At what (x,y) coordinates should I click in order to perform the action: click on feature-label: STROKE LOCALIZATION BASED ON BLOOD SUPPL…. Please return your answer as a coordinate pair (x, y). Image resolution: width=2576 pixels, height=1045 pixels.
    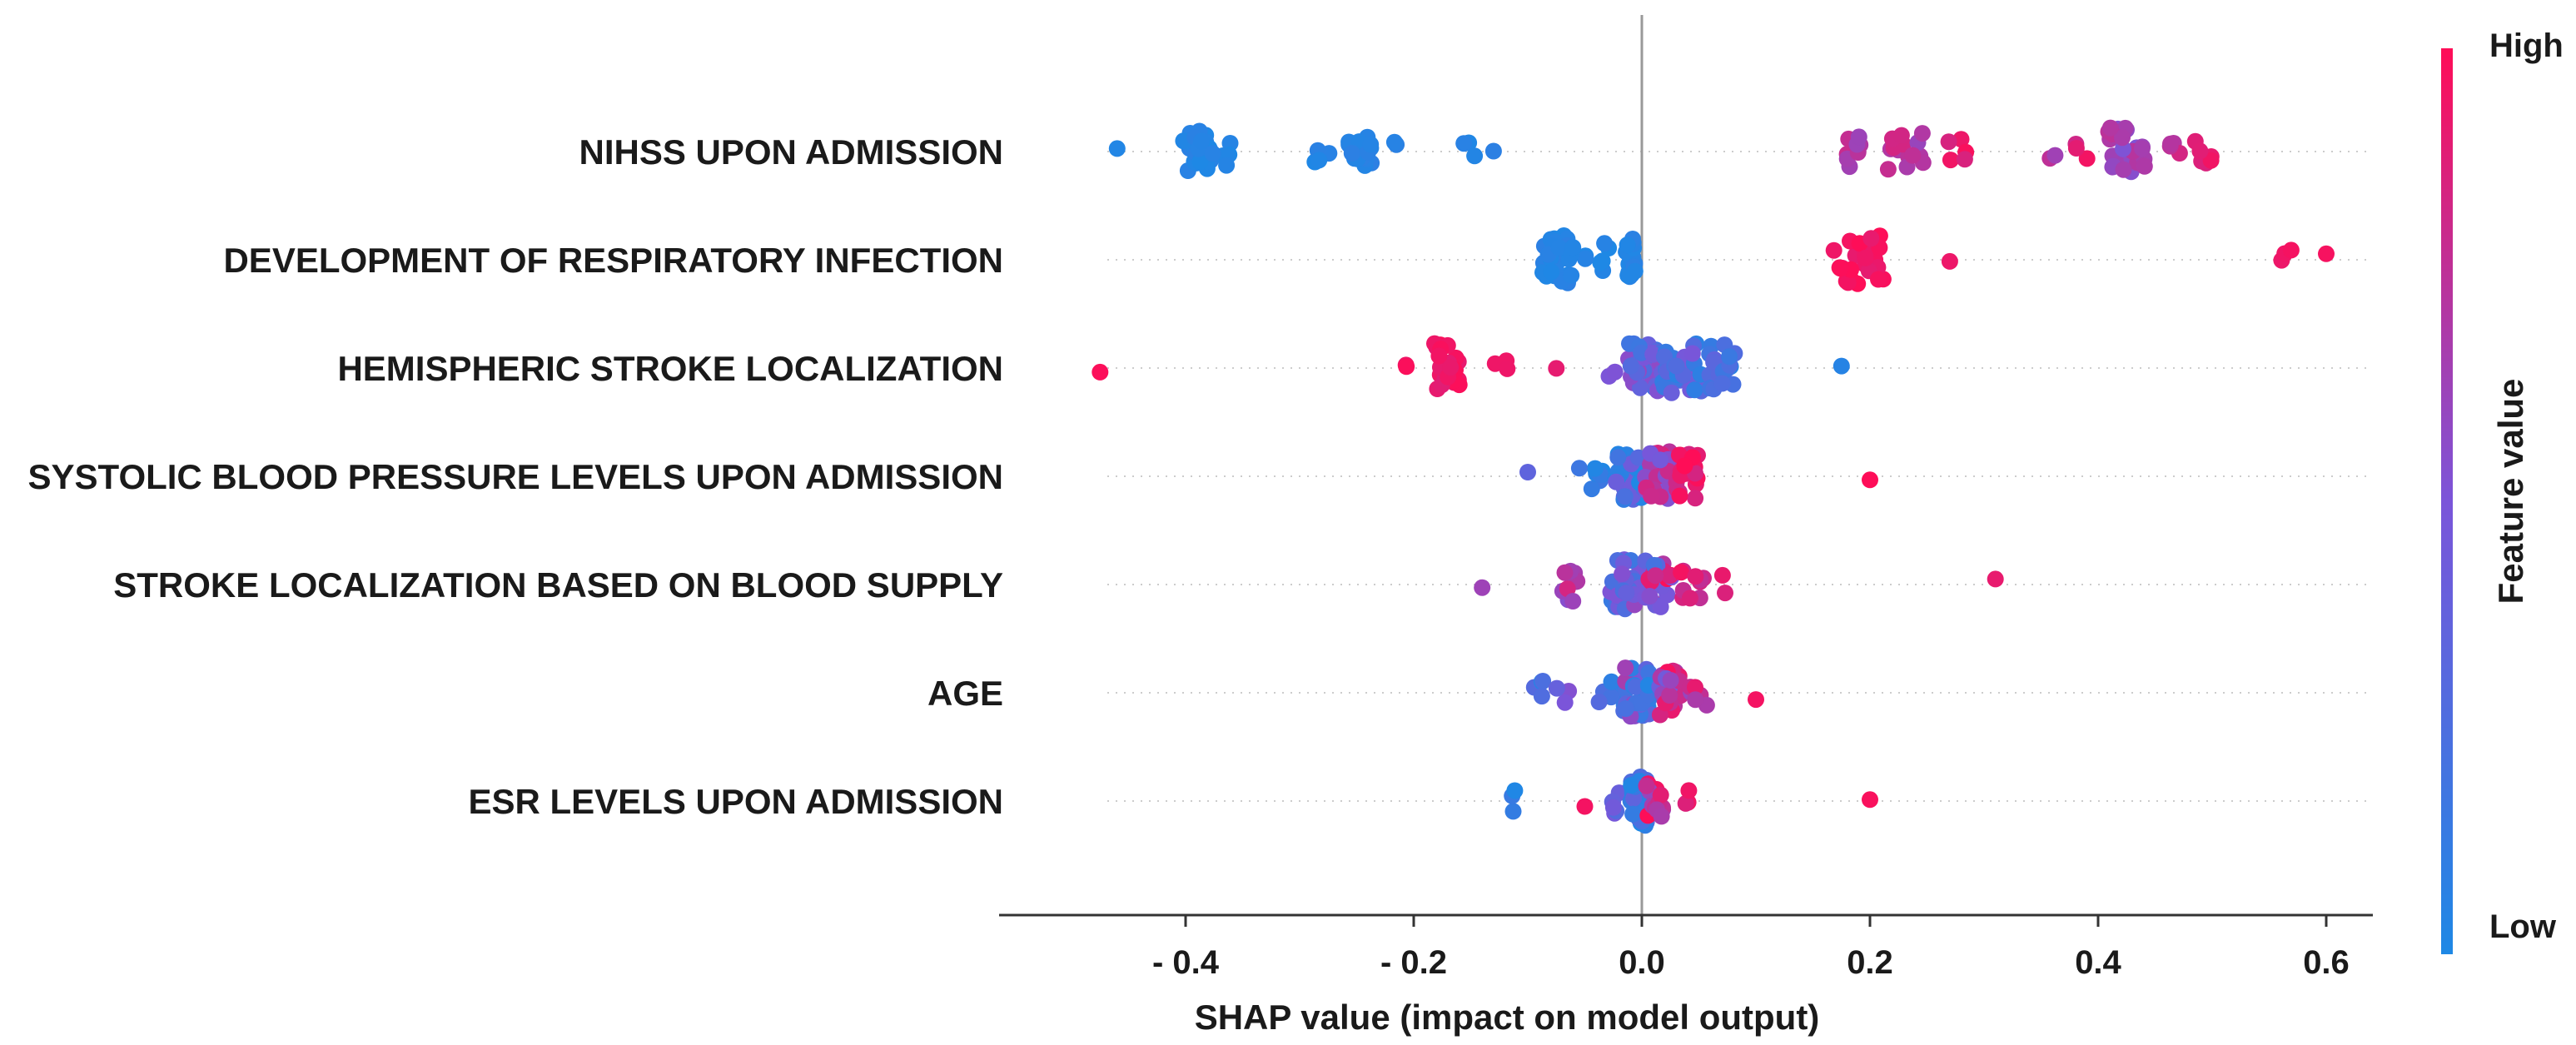
    Looking at the image, I should click on (558, 585).